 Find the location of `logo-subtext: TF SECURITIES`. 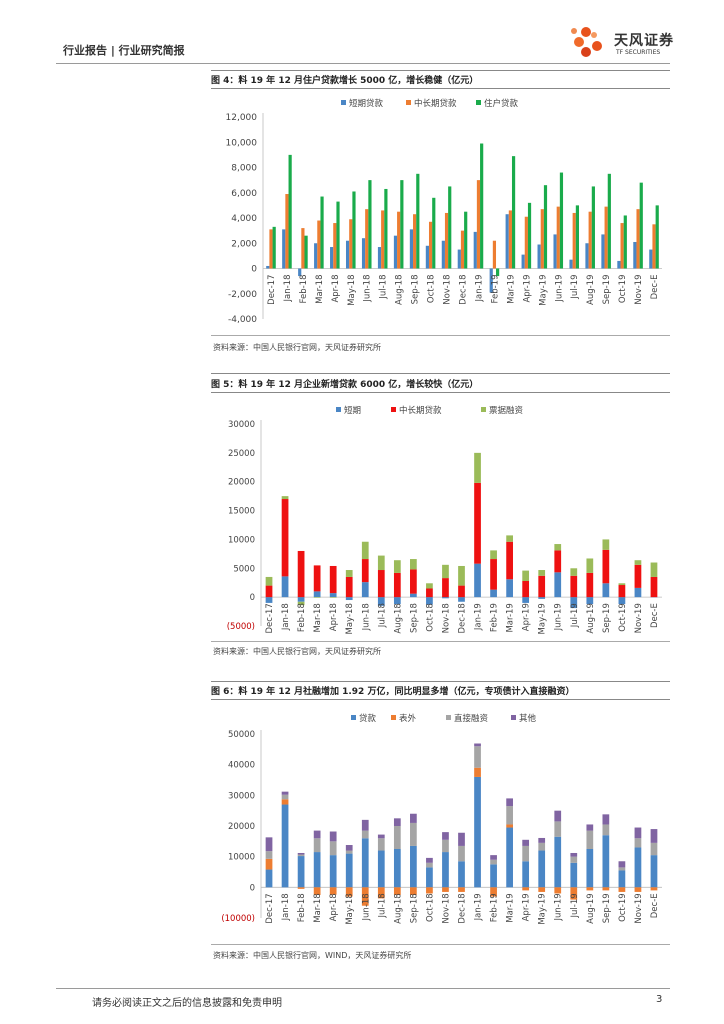

logo-subtext: TF SECURITIES is located at coordinates (638, 52).